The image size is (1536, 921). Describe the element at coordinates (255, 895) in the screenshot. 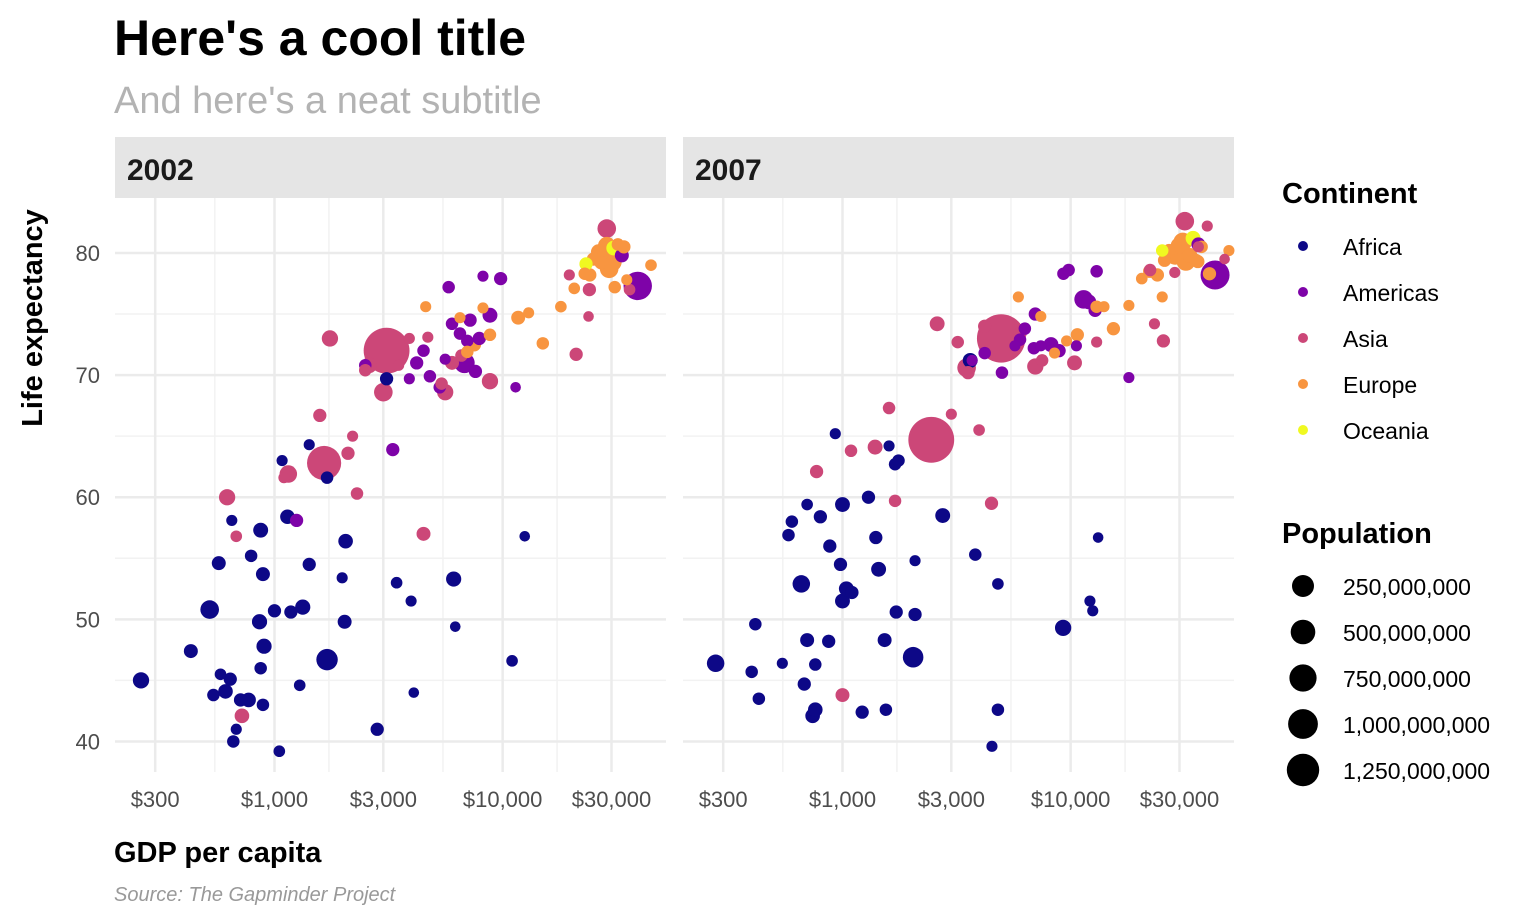

I see `chart-caption: Source: The Gapminder Project` at that location.